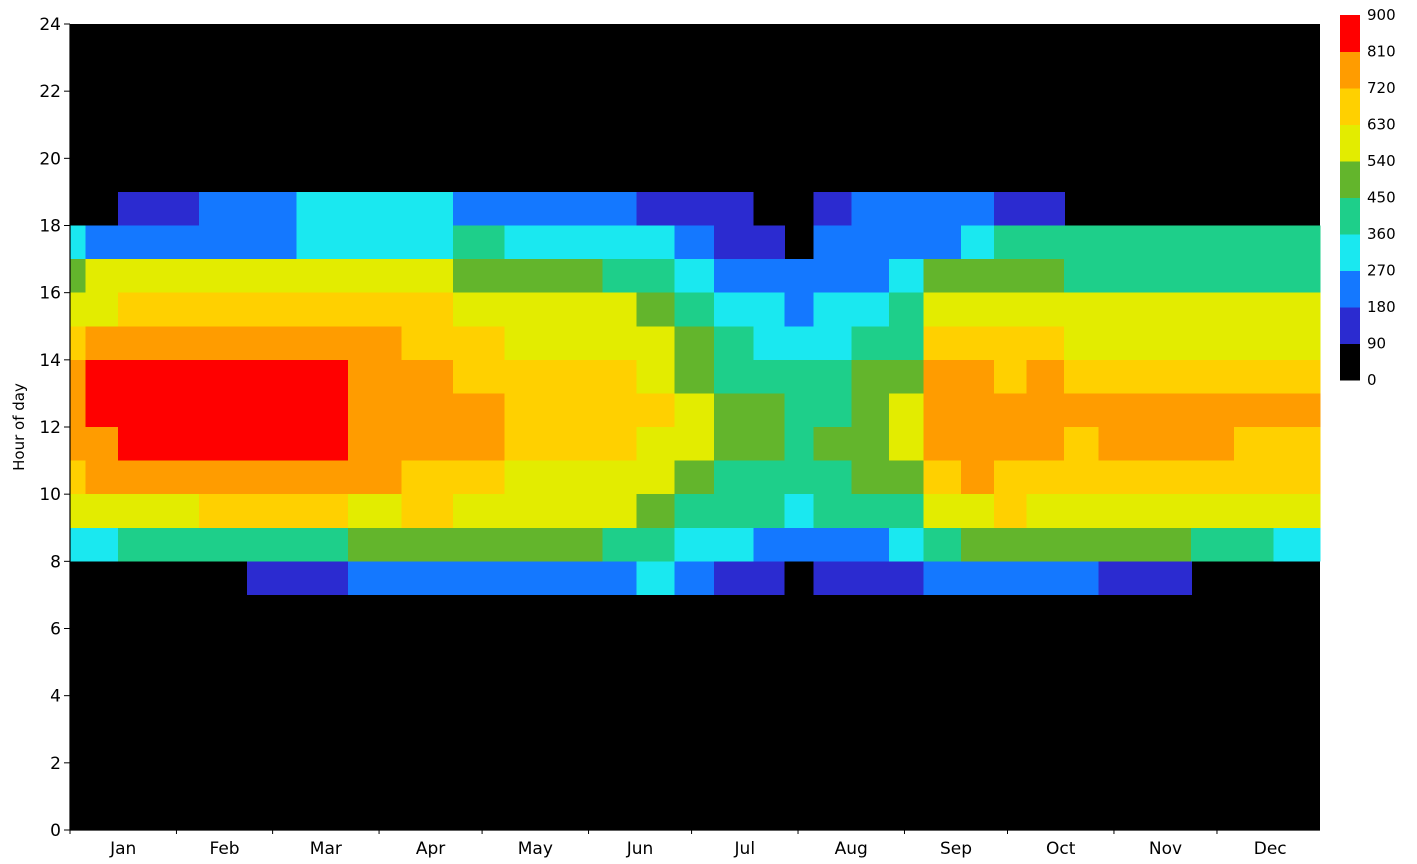 The width and height of the screenshot is (1417, 864). I want to click on colorbar-tick-label: 810, so click(1381, 52).